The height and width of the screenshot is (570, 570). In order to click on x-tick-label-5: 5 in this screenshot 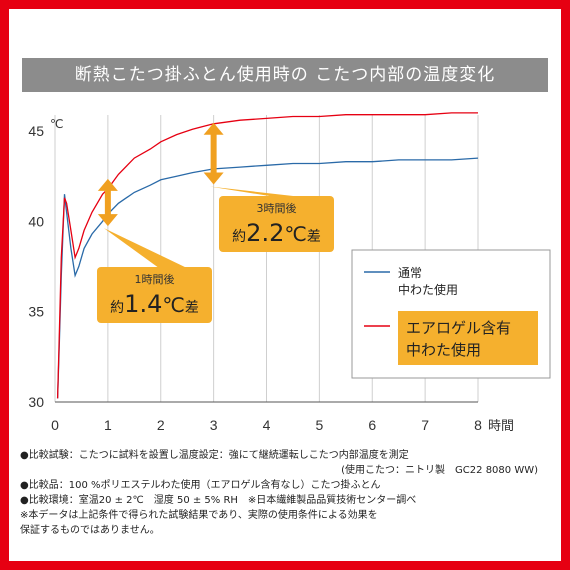, I will do `click(319, 425)`.